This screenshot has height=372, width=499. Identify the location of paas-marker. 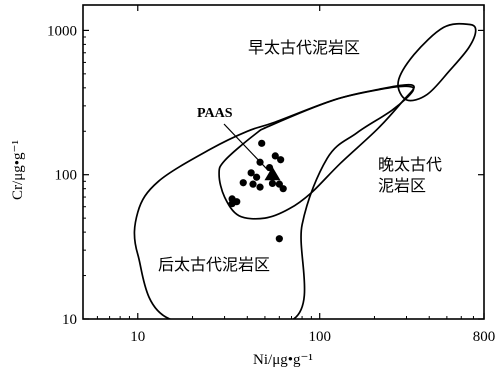
(272, 173).